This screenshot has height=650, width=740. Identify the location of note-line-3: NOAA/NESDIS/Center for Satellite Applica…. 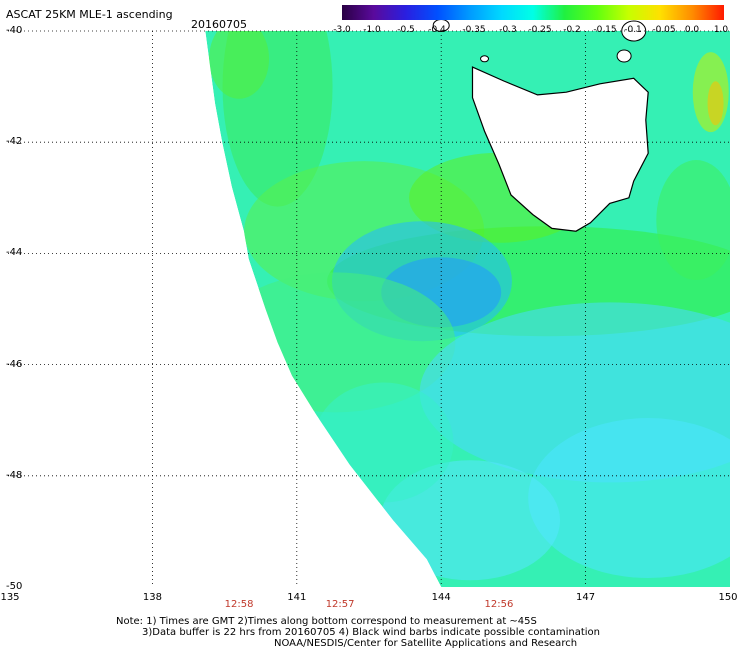
(426, 643).